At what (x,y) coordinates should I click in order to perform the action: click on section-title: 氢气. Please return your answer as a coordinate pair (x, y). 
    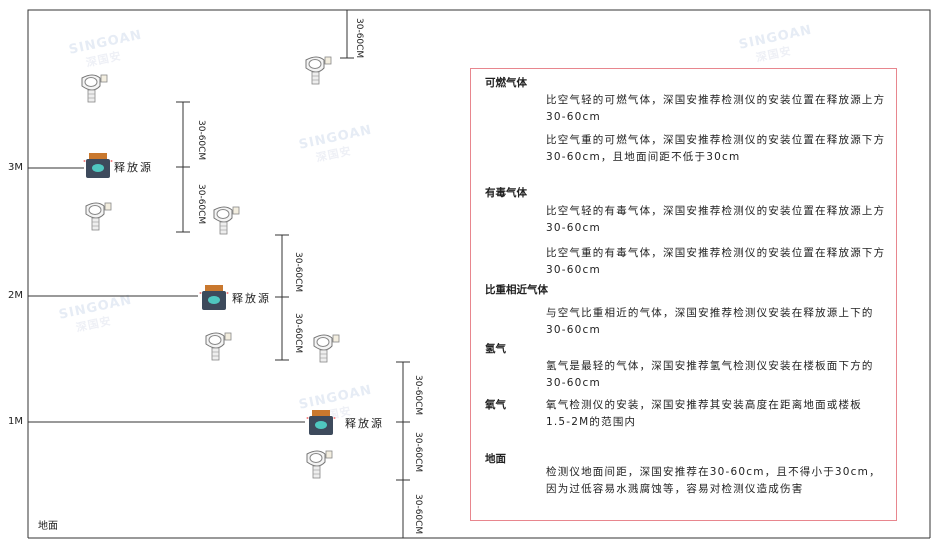
    Looking at the image, I should click on (495, 349).